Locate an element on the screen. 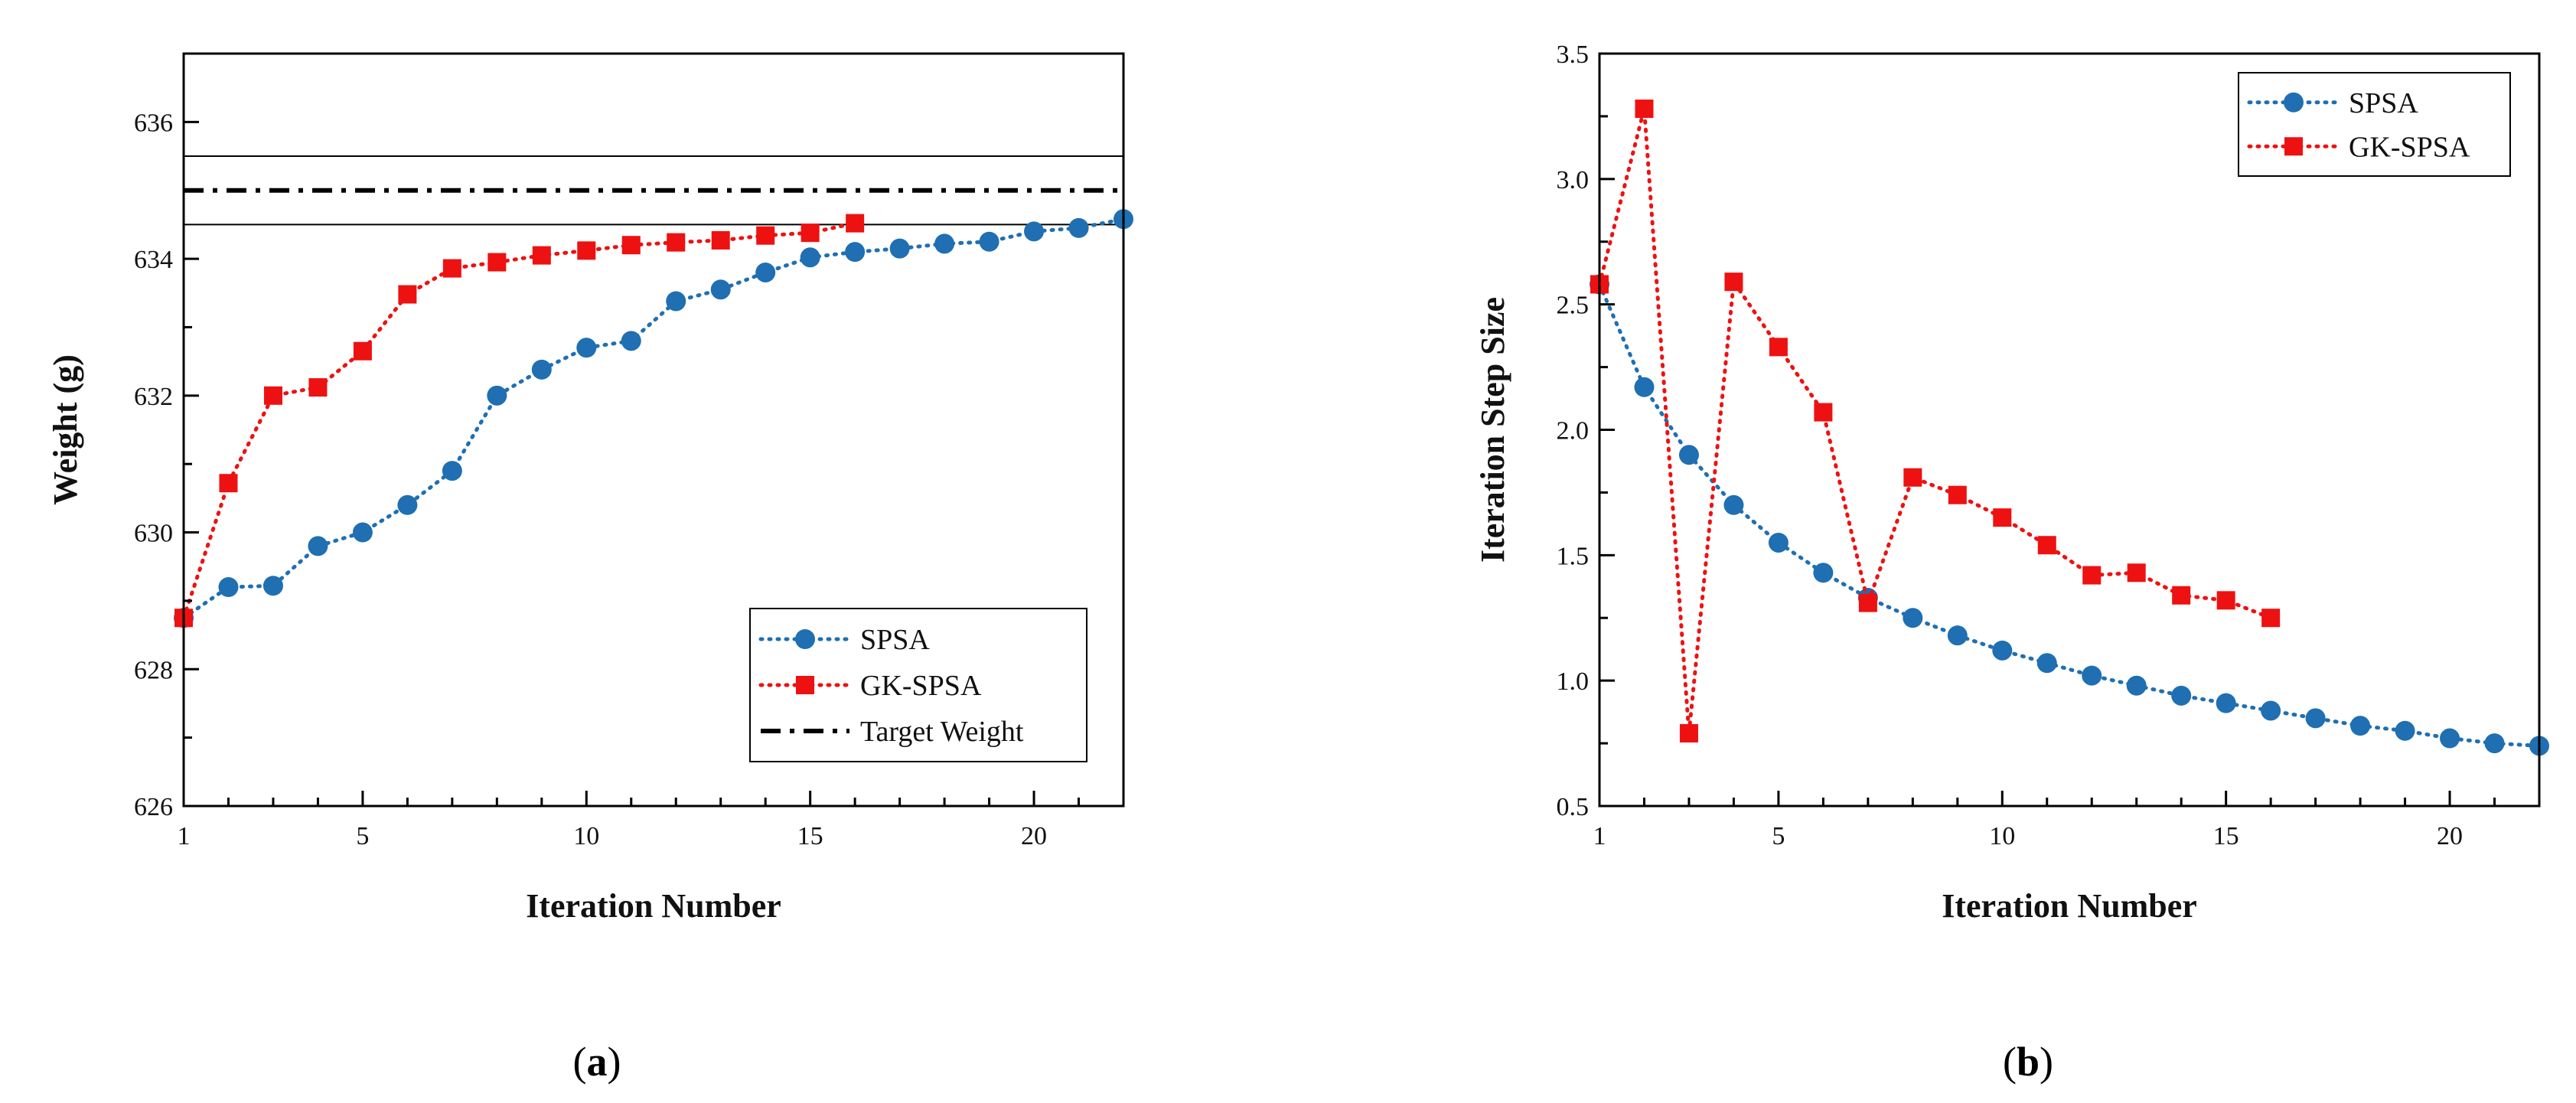 The width and height of the screenshot is (2576, 1103). y-tick-label: 630 is located at coordinates (153, 534).